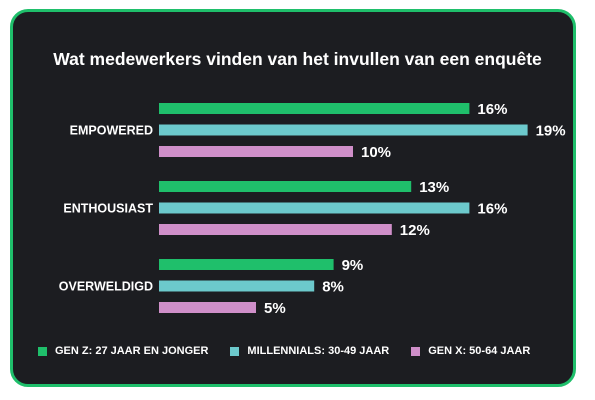 Image resolution: width=595 pixels, height=400 pixels. What do you see at coordinates (353, 265) in the screenshot?
I see `data-label-overweldigd-gen-z-27-jaar-en-jonger: 9%` at bounding box center [353, 265].